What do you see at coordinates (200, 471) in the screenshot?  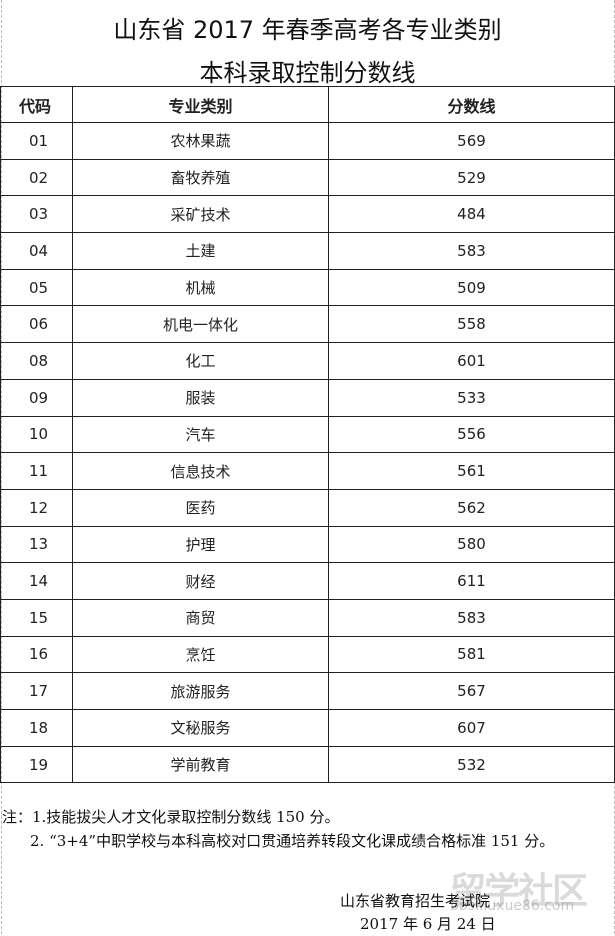 I see `cell-category: 信息技术` at bounding box center [200, 471].